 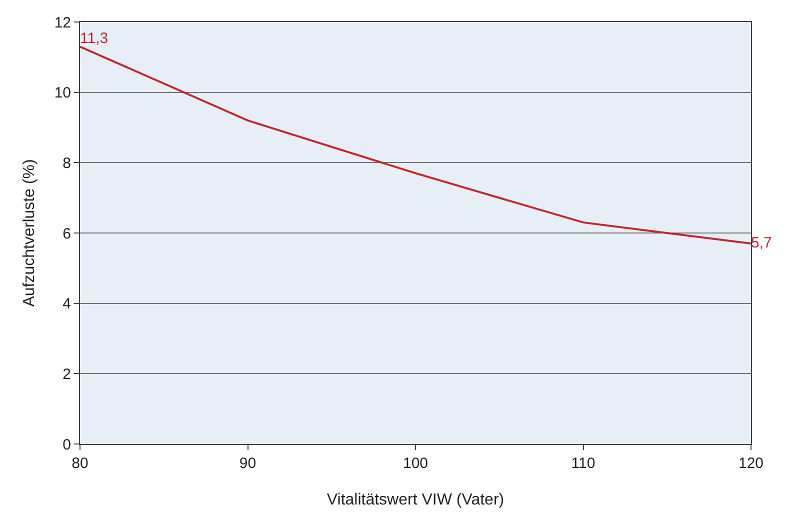 I want to click on y-tick-label: 8, so click(x=66, y=163).